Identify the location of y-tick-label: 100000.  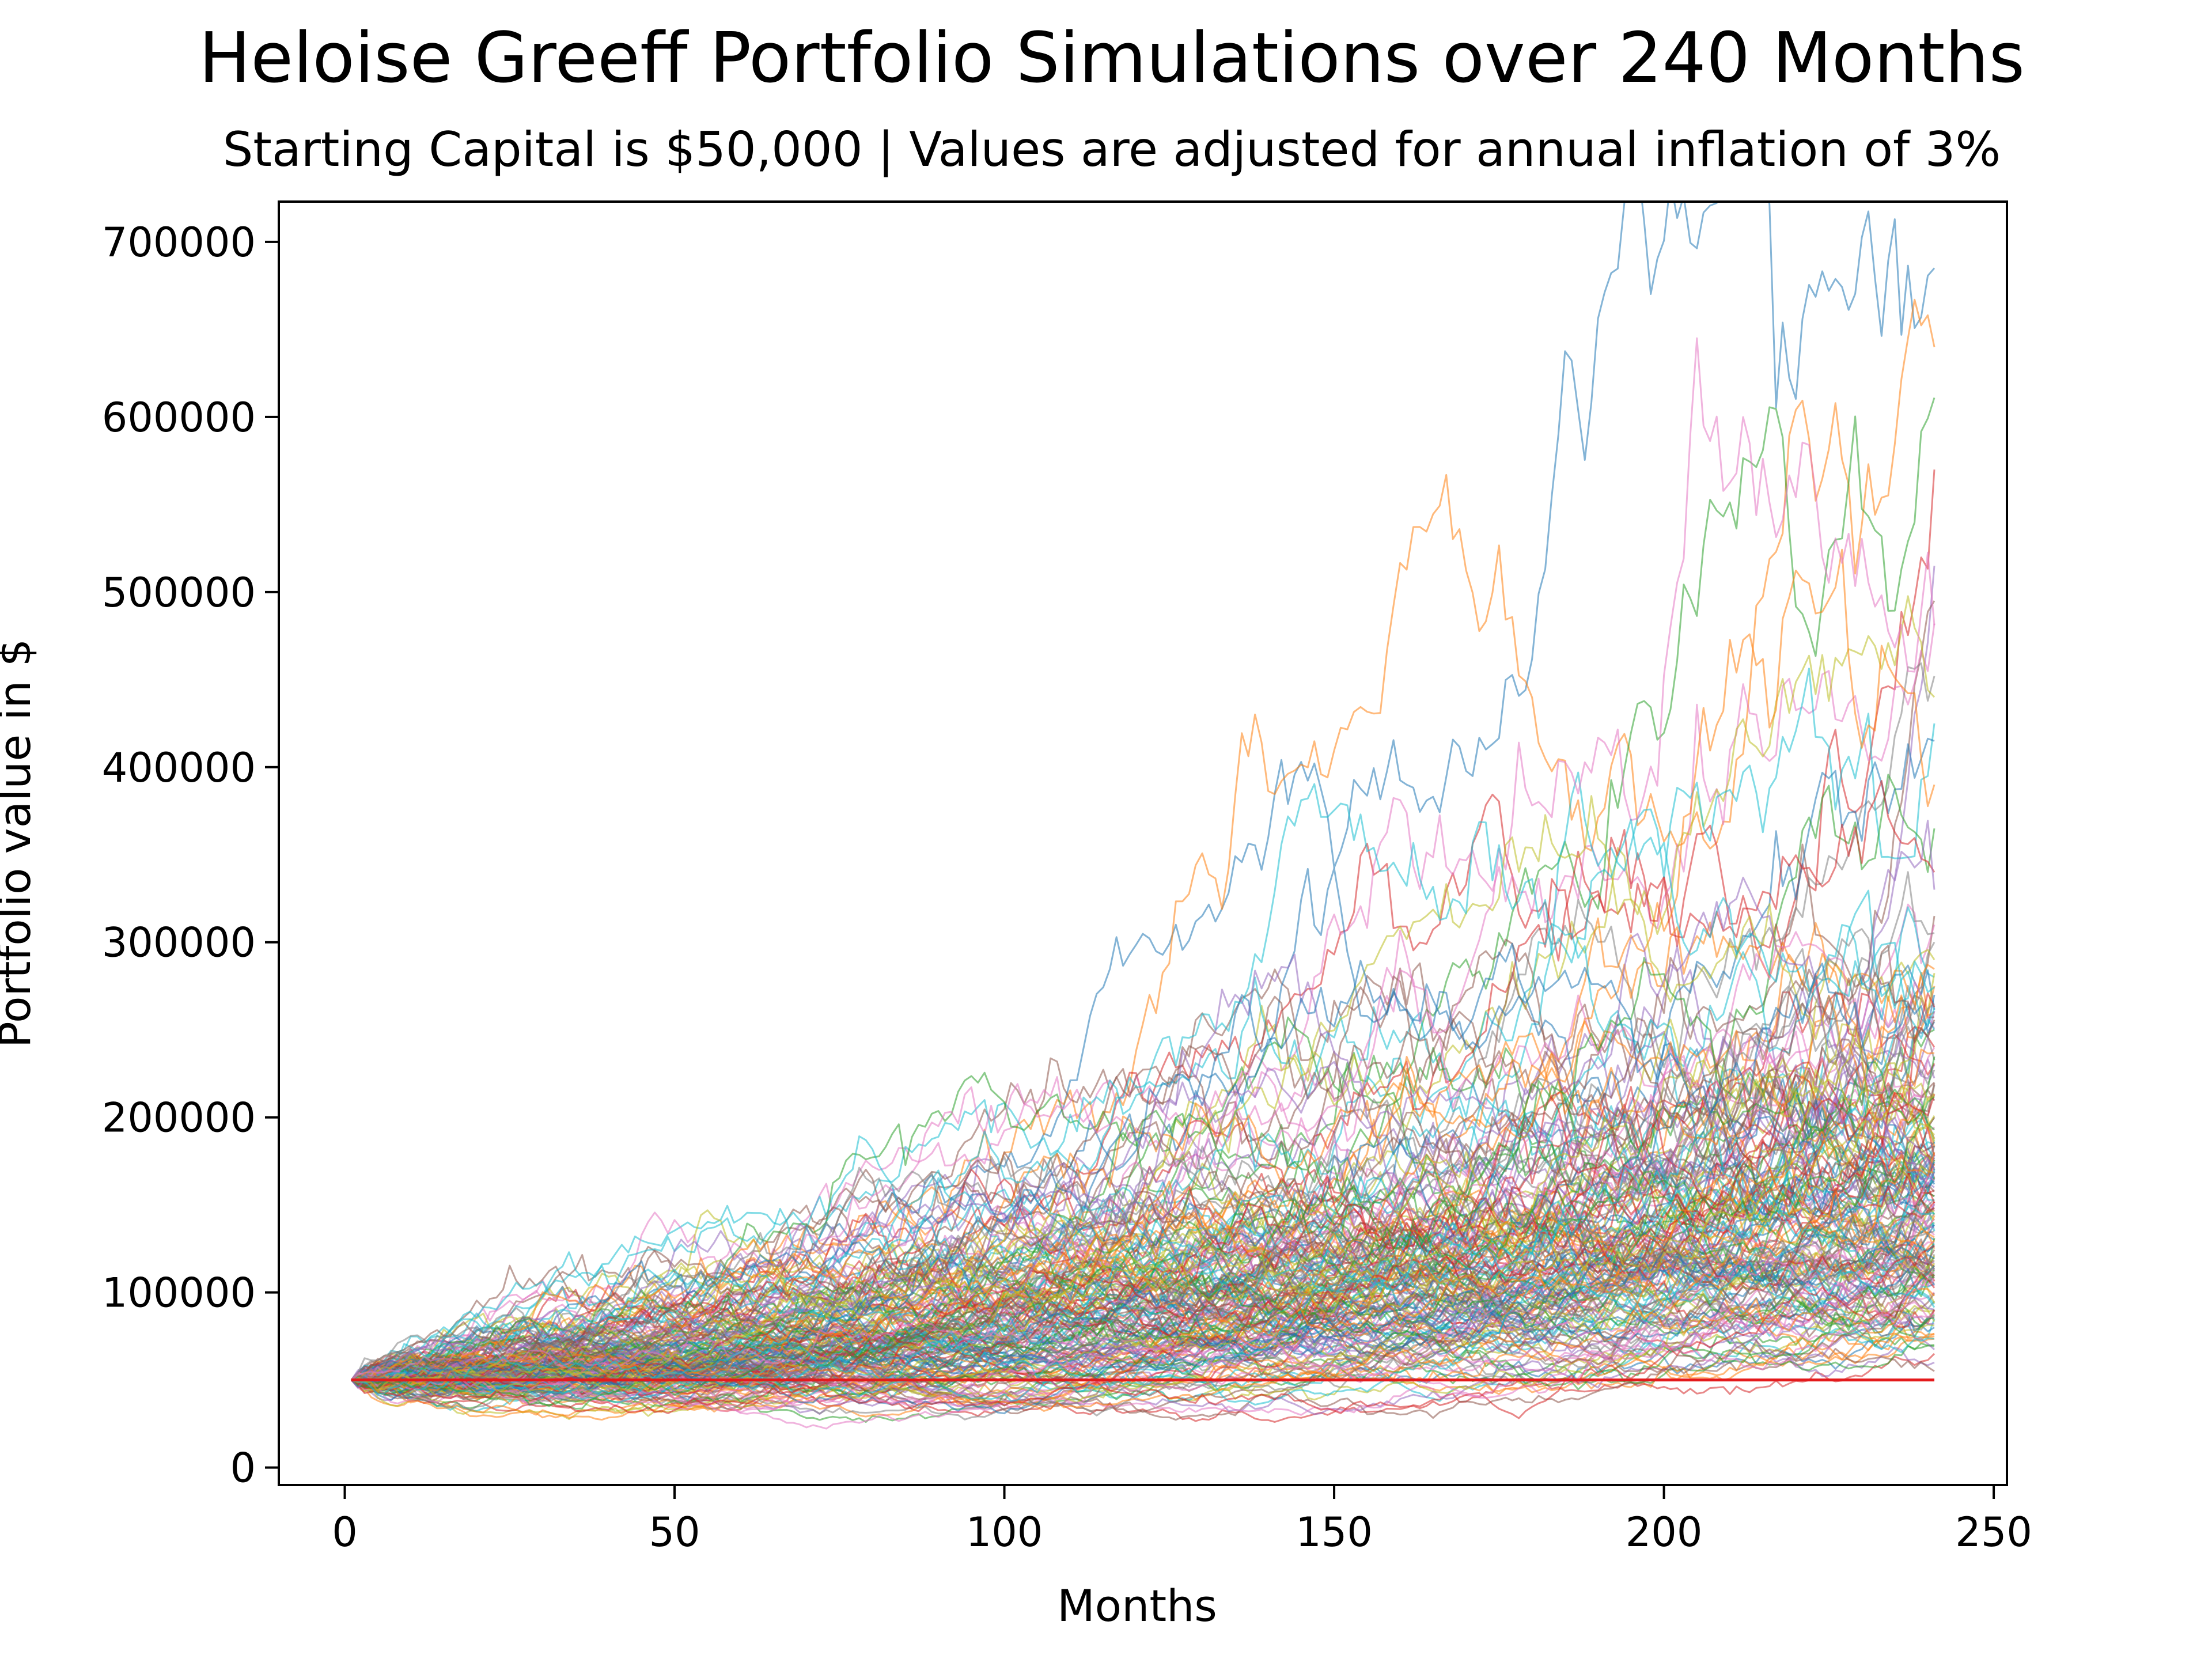
(179, 1293).